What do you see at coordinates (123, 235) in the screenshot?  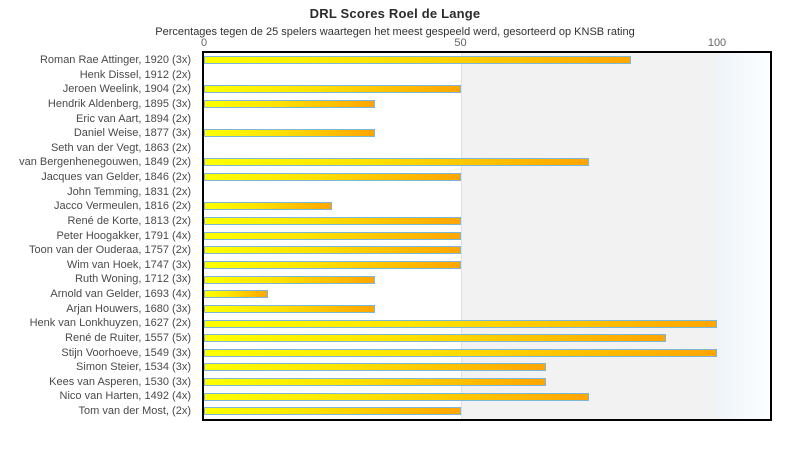 I see `y-axis-label: Peter Hoogakker, 1791 (4x)` at bounding box center [123, 235].